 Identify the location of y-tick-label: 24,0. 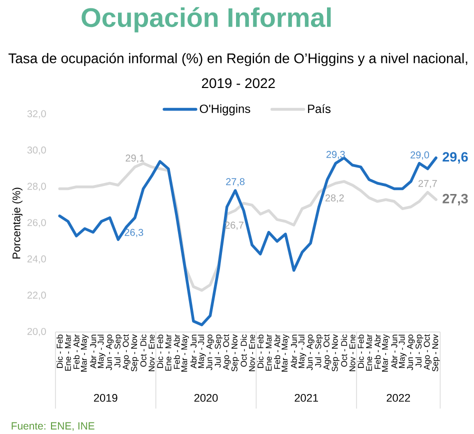
(36, 259).